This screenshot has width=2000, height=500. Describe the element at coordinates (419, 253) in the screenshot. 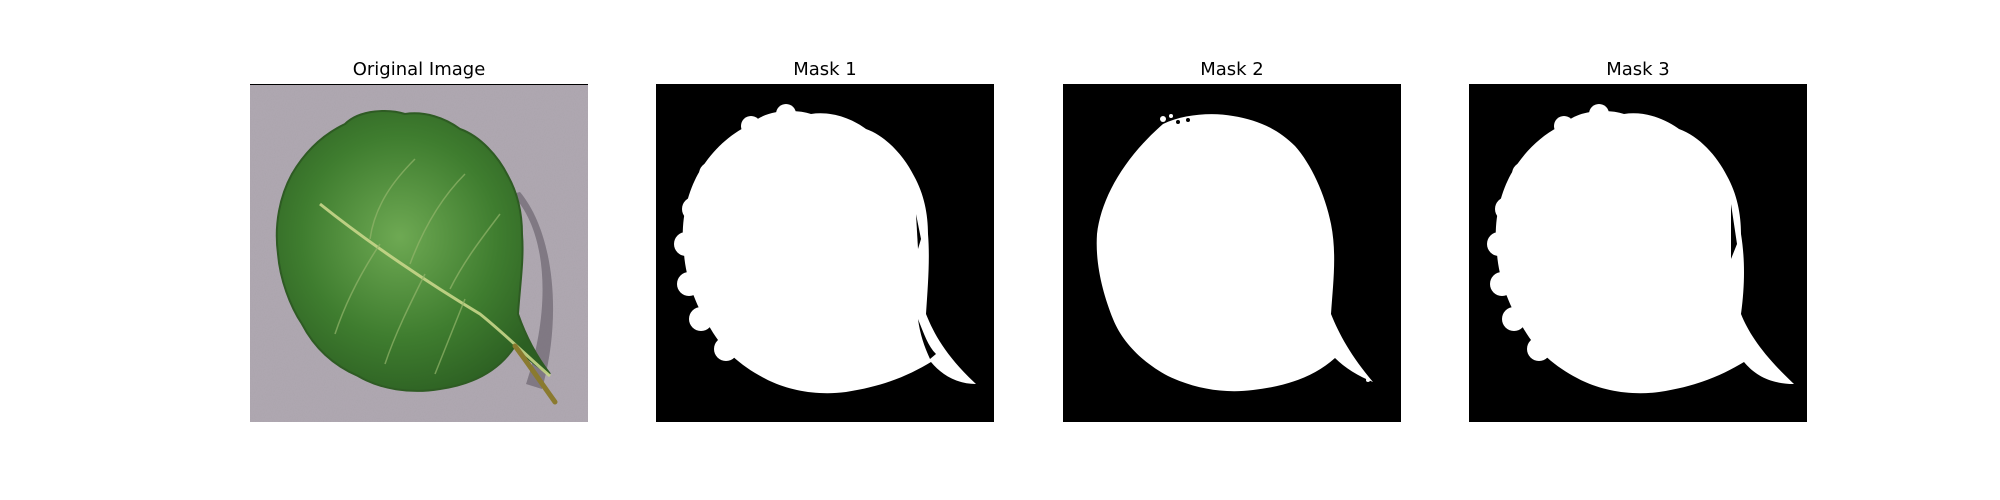

I see `original-image` at that location.